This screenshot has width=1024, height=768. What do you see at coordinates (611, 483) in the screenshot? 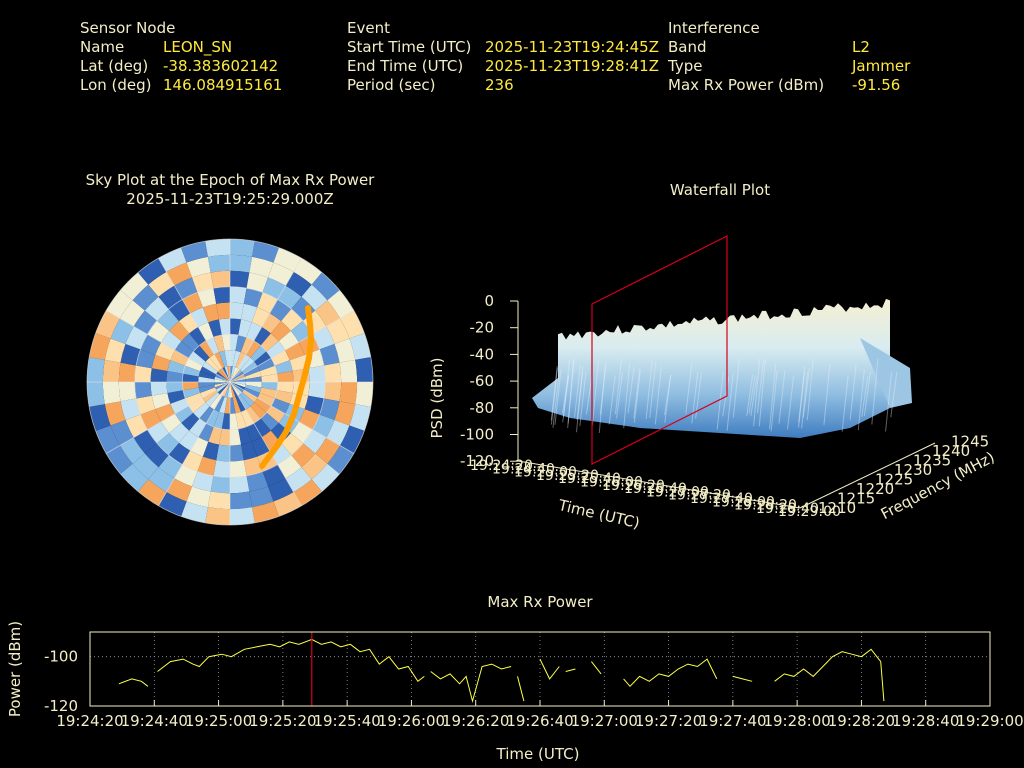
I see `waterfall-time-tick-label: 19:26:00` at bounding box center [611, 483].